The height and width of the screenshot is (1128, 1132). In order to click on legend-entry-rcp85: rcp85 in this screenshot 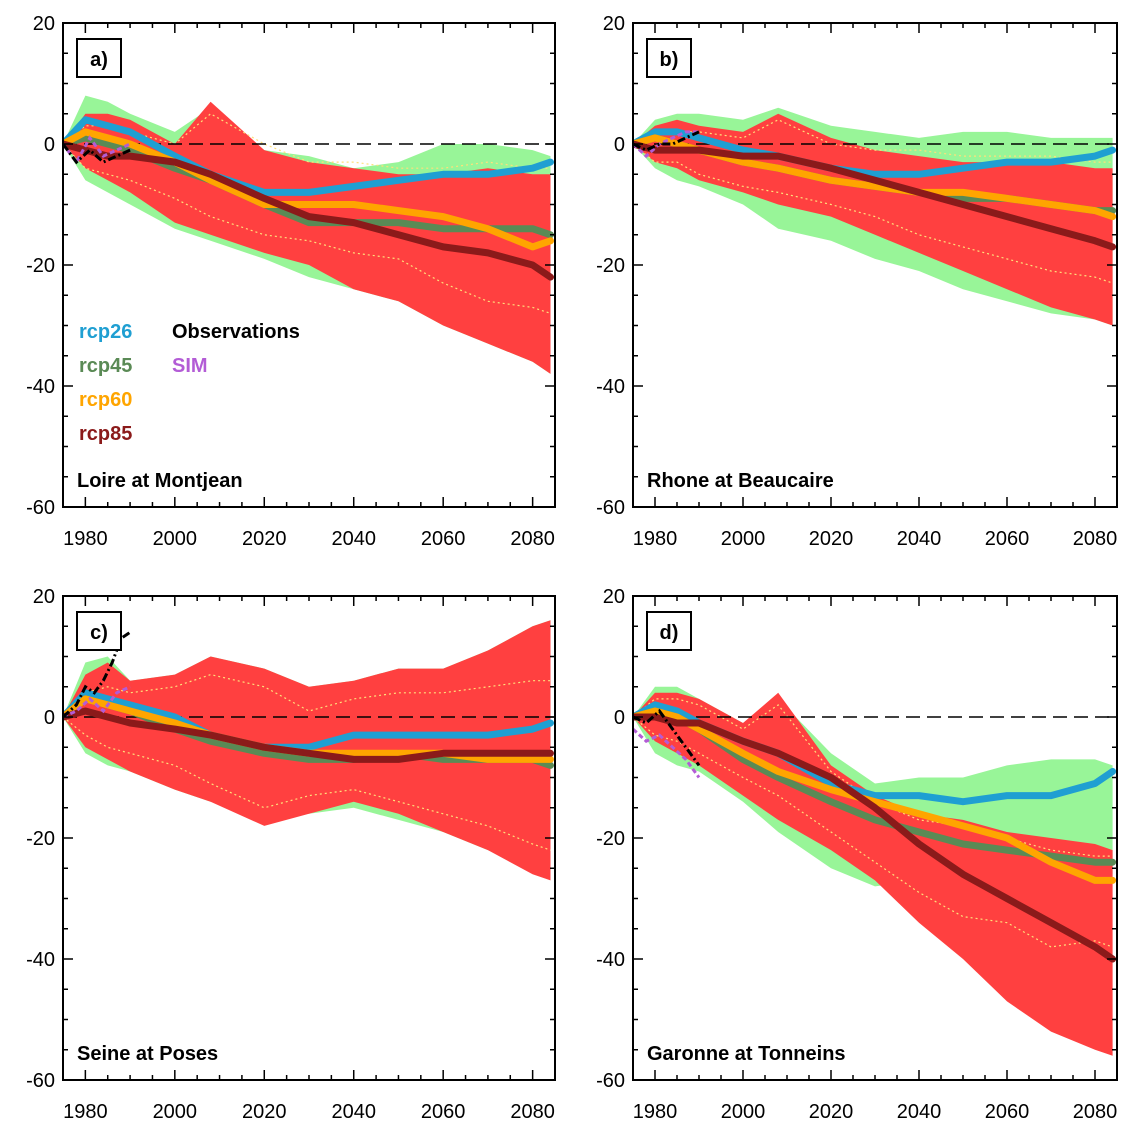, I will do `click(105, 434)`.